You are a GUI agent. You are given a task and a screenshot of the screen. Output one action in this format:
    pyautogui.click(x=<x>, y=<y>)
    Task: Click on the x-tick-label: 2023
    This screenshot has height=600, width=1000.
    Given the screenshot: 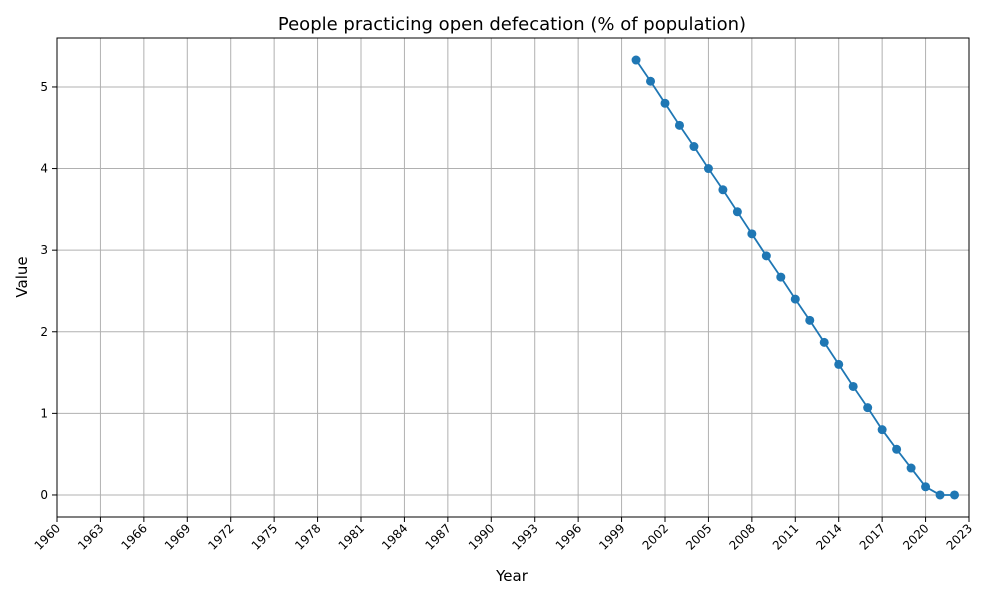 What is the action you would take?
    pyautogui.click(x=959, y=536)
    